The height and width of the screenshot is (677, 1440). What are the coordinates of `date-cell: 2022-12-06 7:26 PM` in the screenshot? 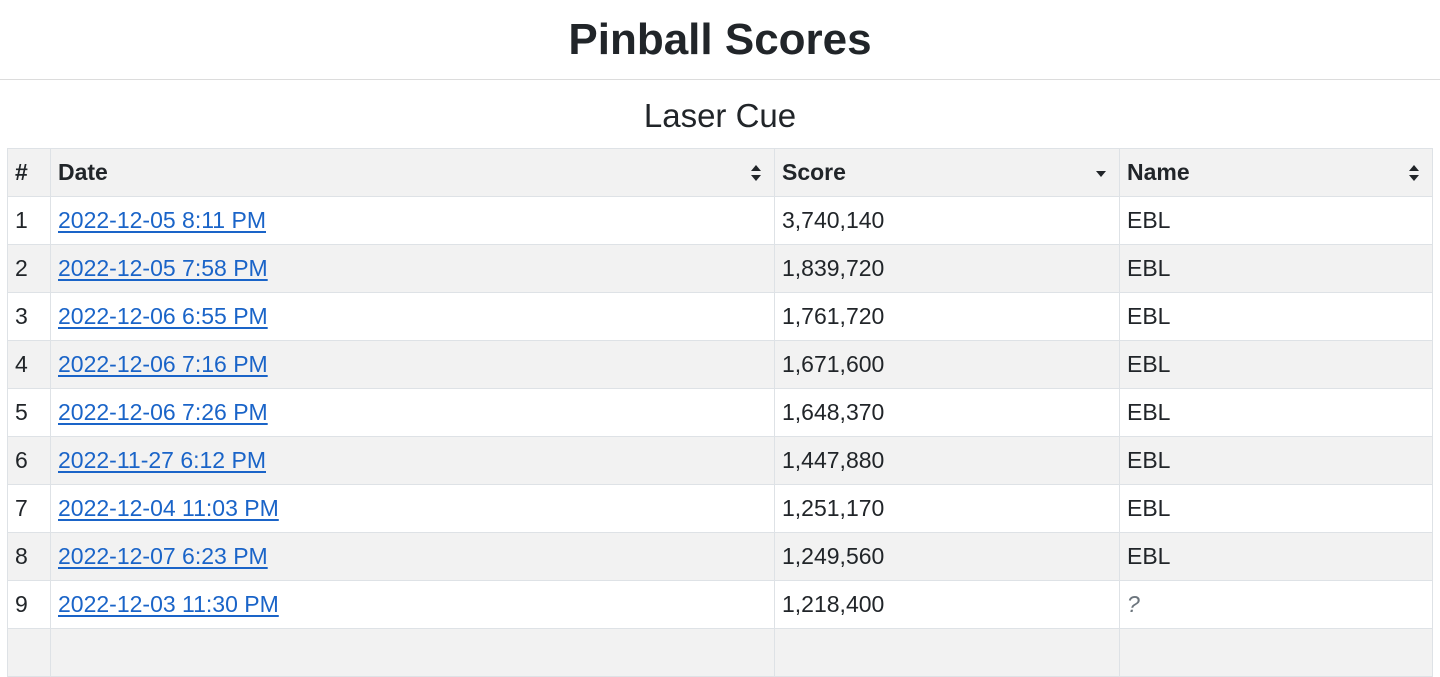 It's located at (412, 412).